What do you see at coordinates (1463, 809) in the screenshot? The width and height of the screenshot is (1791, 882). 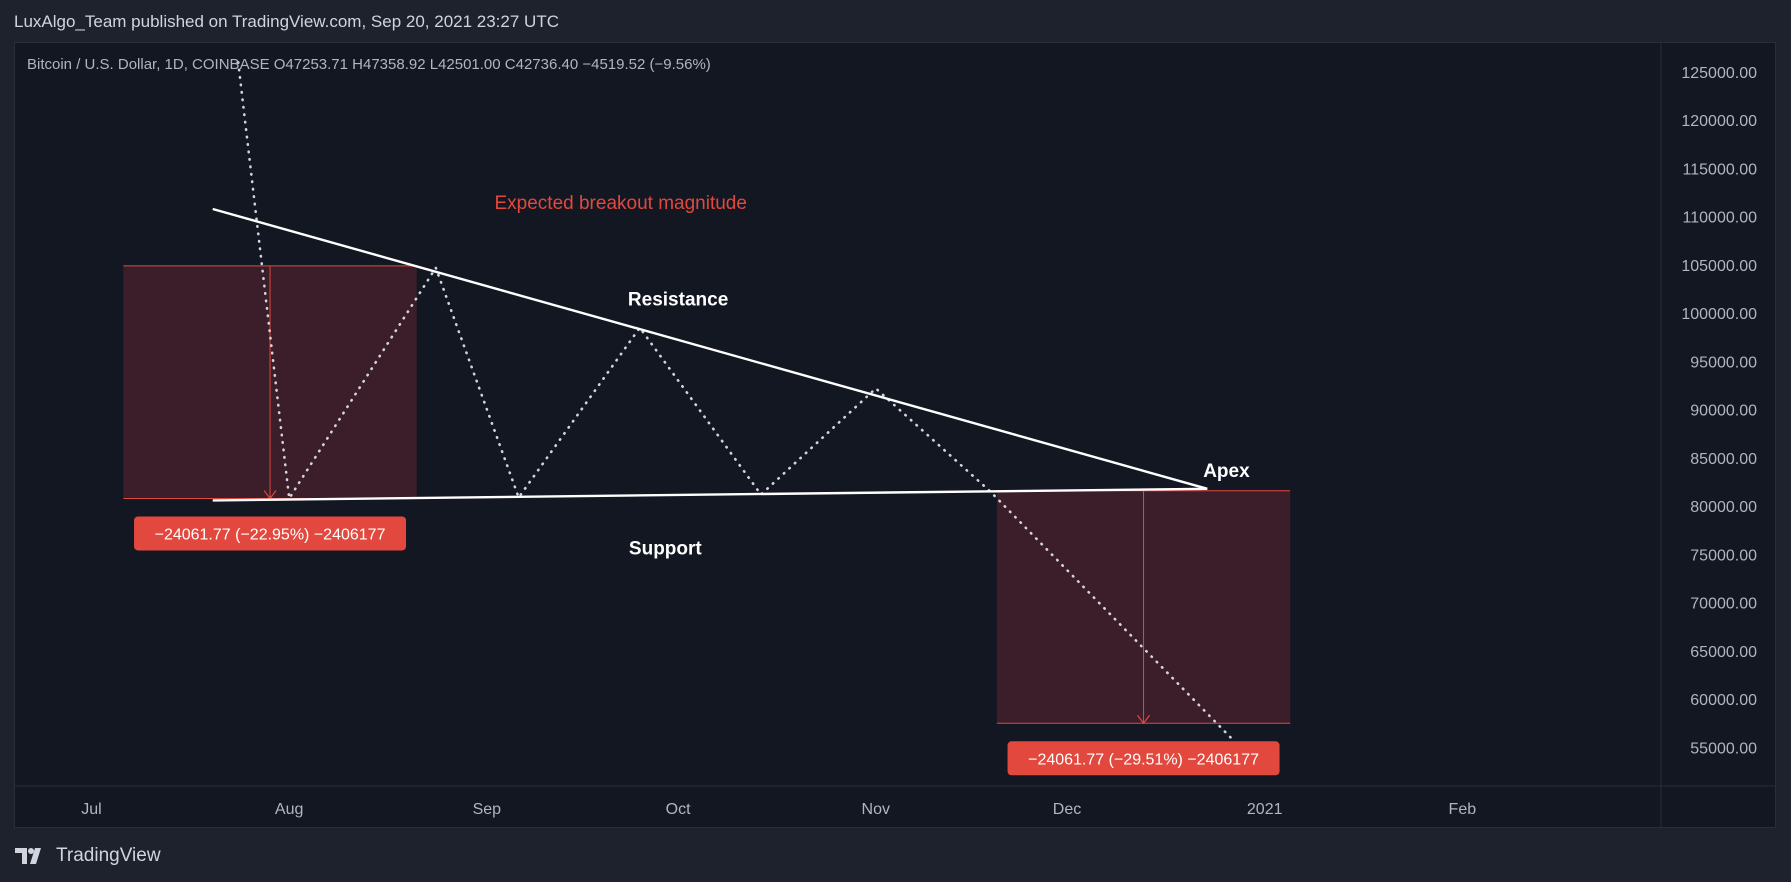 I see `x-tick-label: Feb` at bounding box center [1463, 809].